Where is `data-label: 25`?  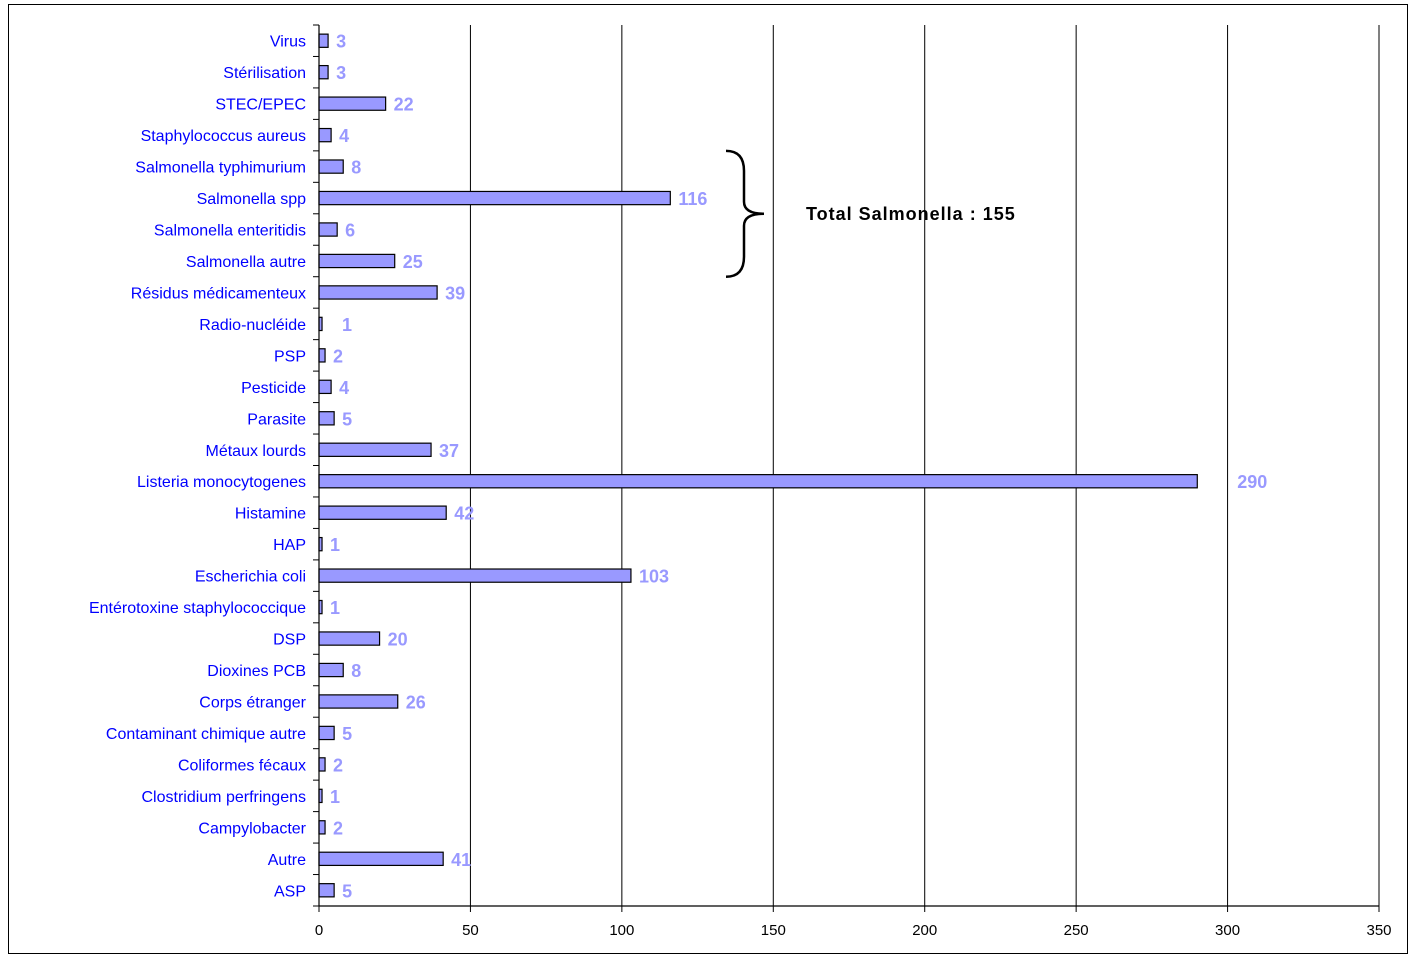 data-label: 25 is located at coordinates (413, 262).